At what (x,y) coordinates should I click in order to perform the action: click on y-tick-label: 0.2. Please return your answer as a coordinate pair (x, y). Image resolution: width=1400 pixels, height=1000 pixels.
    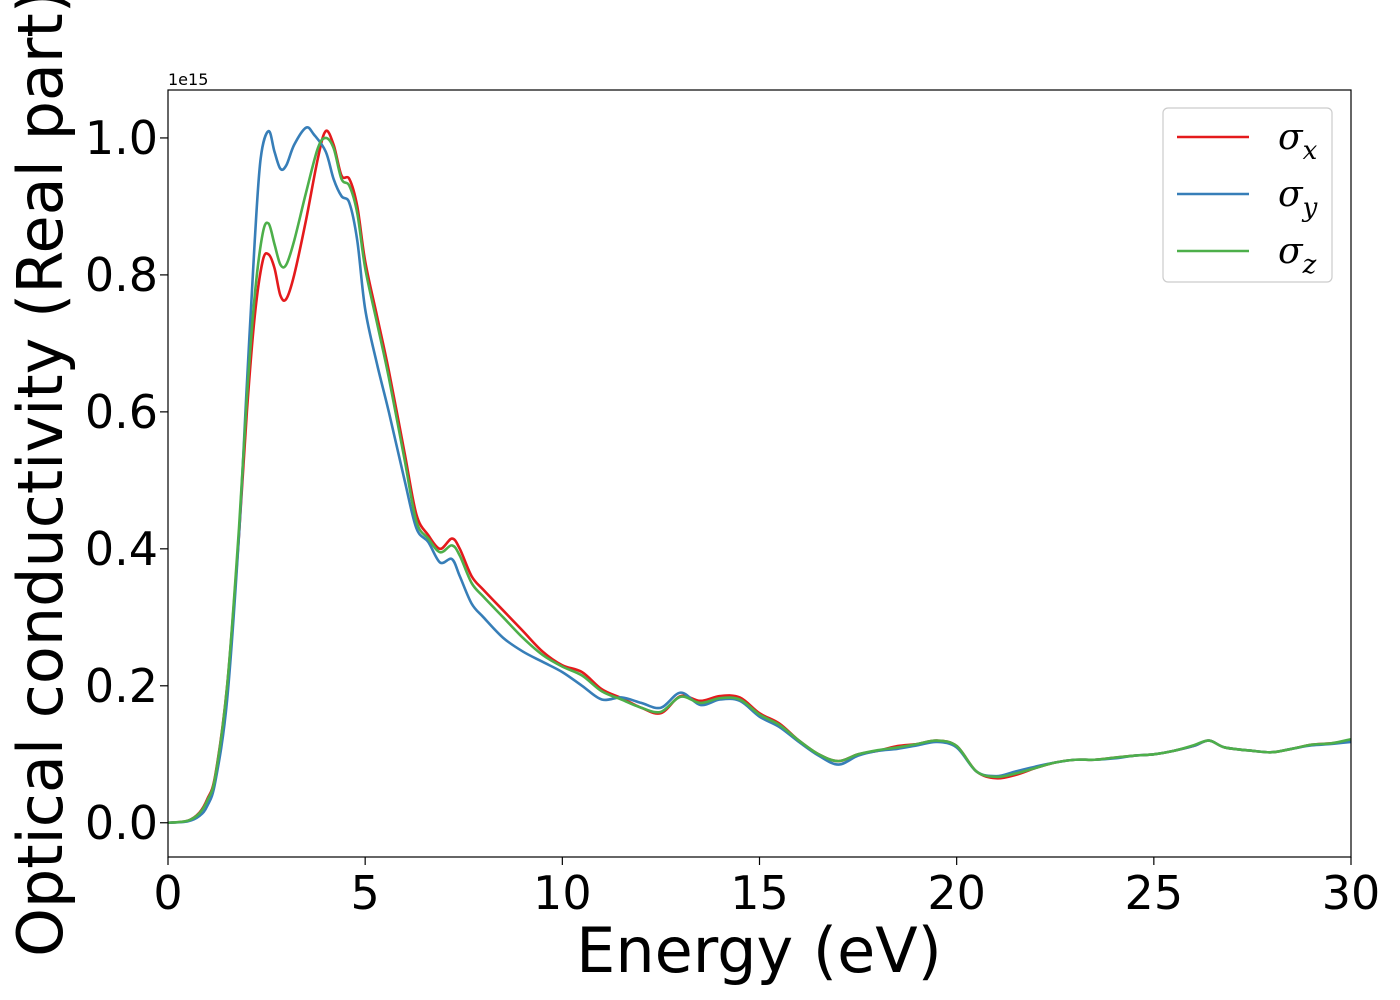
    Looking at the image, I should click on (121, 686).